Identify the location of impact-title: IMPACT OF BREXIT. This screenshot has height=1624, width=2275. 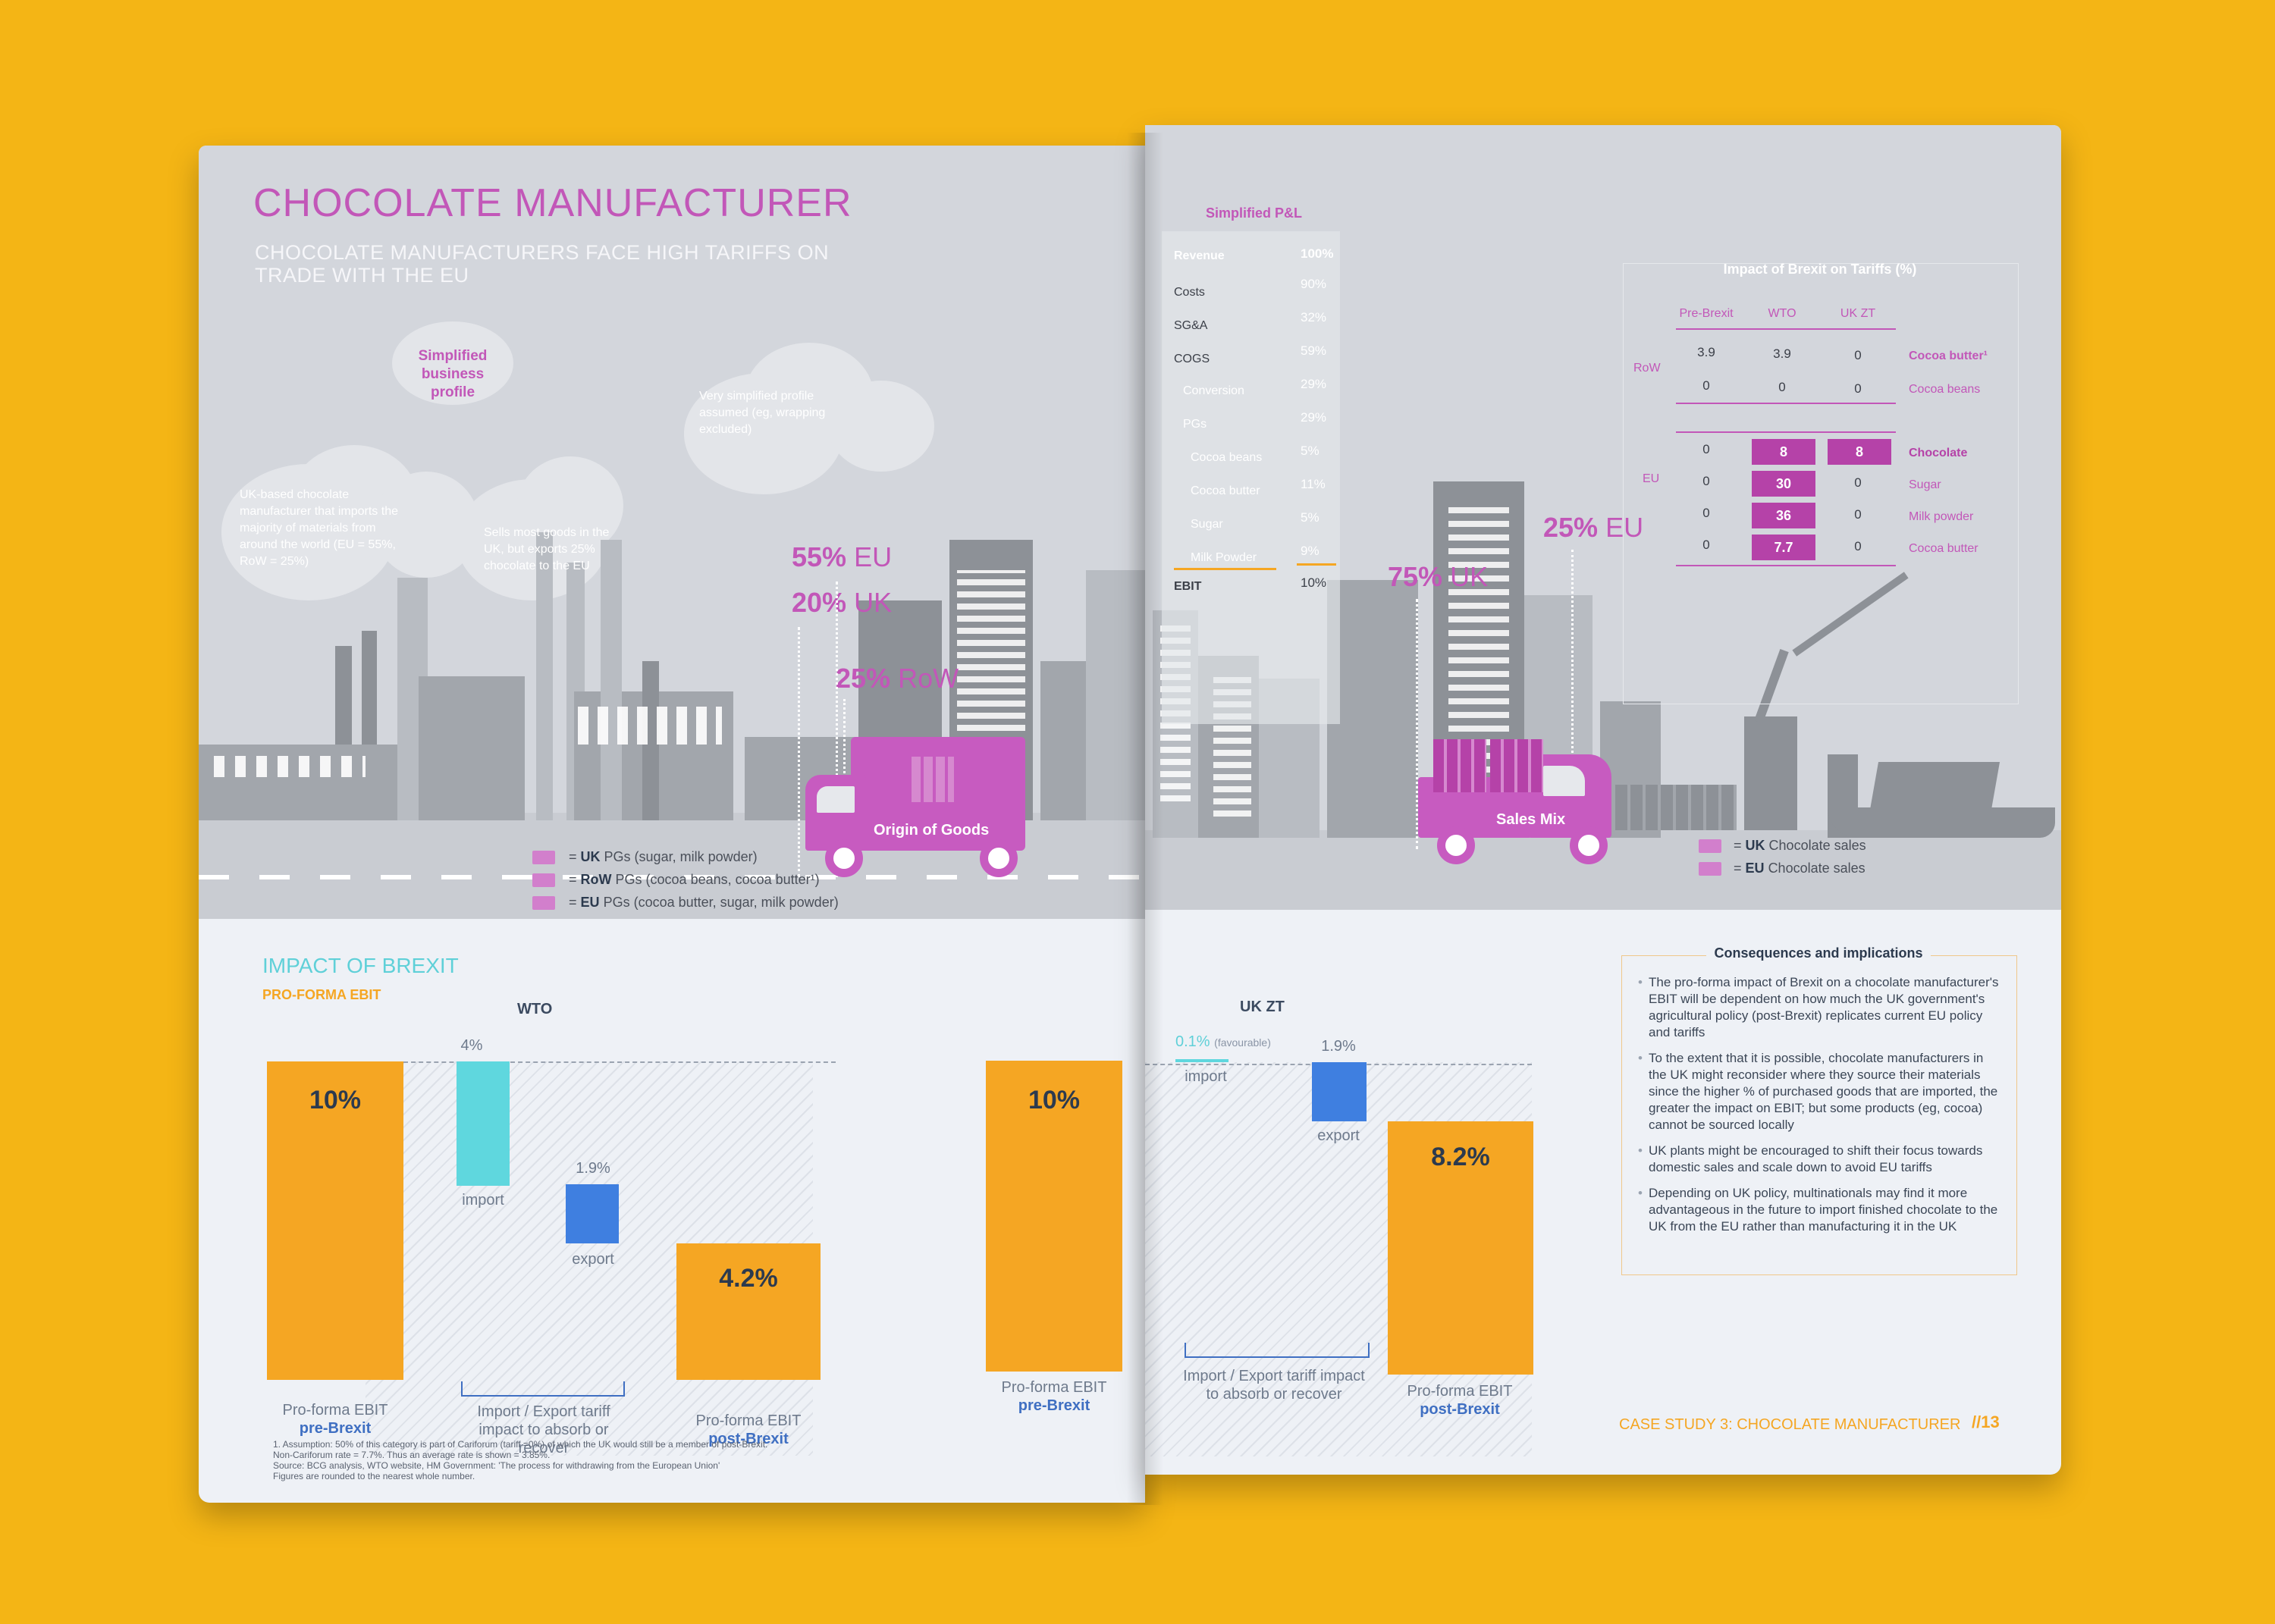
(360, 965).